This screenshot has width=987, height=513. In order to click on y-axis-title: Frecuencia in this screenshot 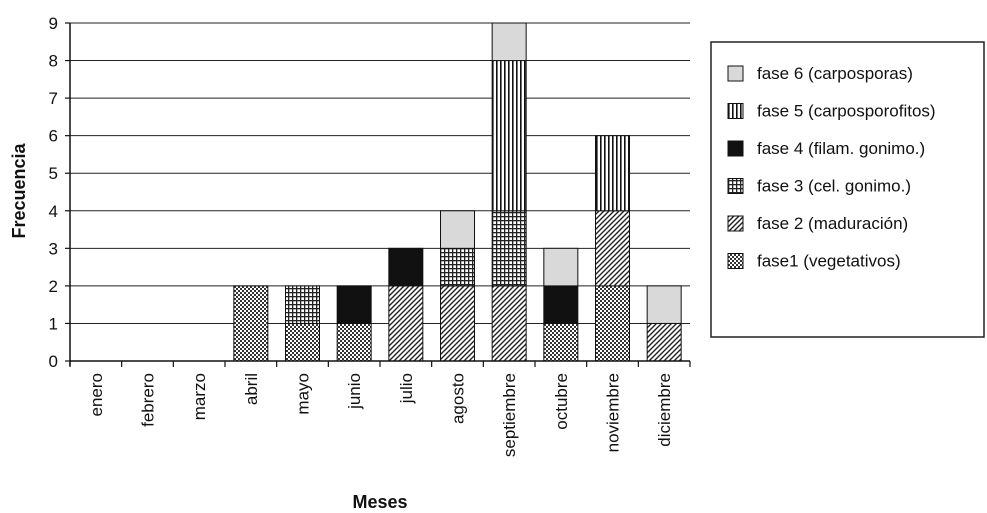, I will do `click(19, 190)`.